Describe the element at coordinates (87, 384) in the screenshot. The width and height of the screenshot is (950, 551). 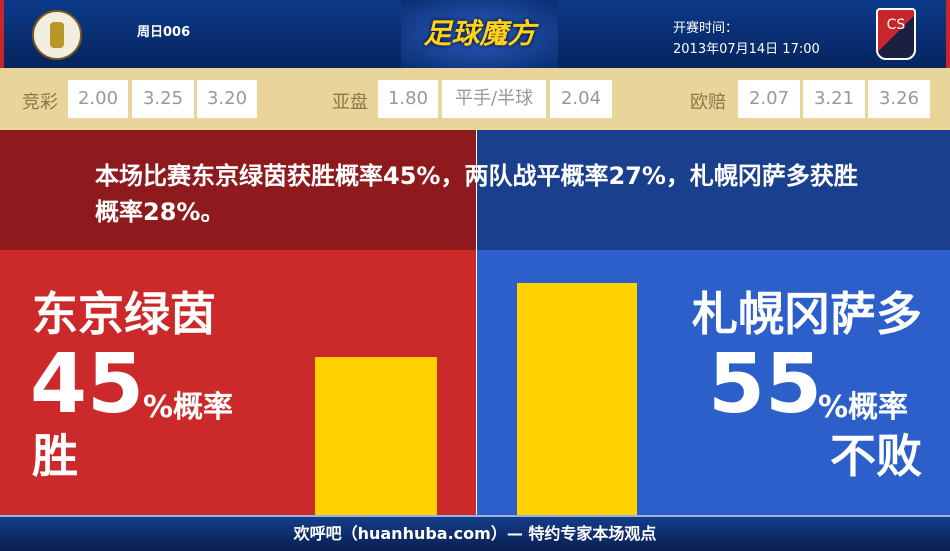
I see `home-percent: 45` at that location.